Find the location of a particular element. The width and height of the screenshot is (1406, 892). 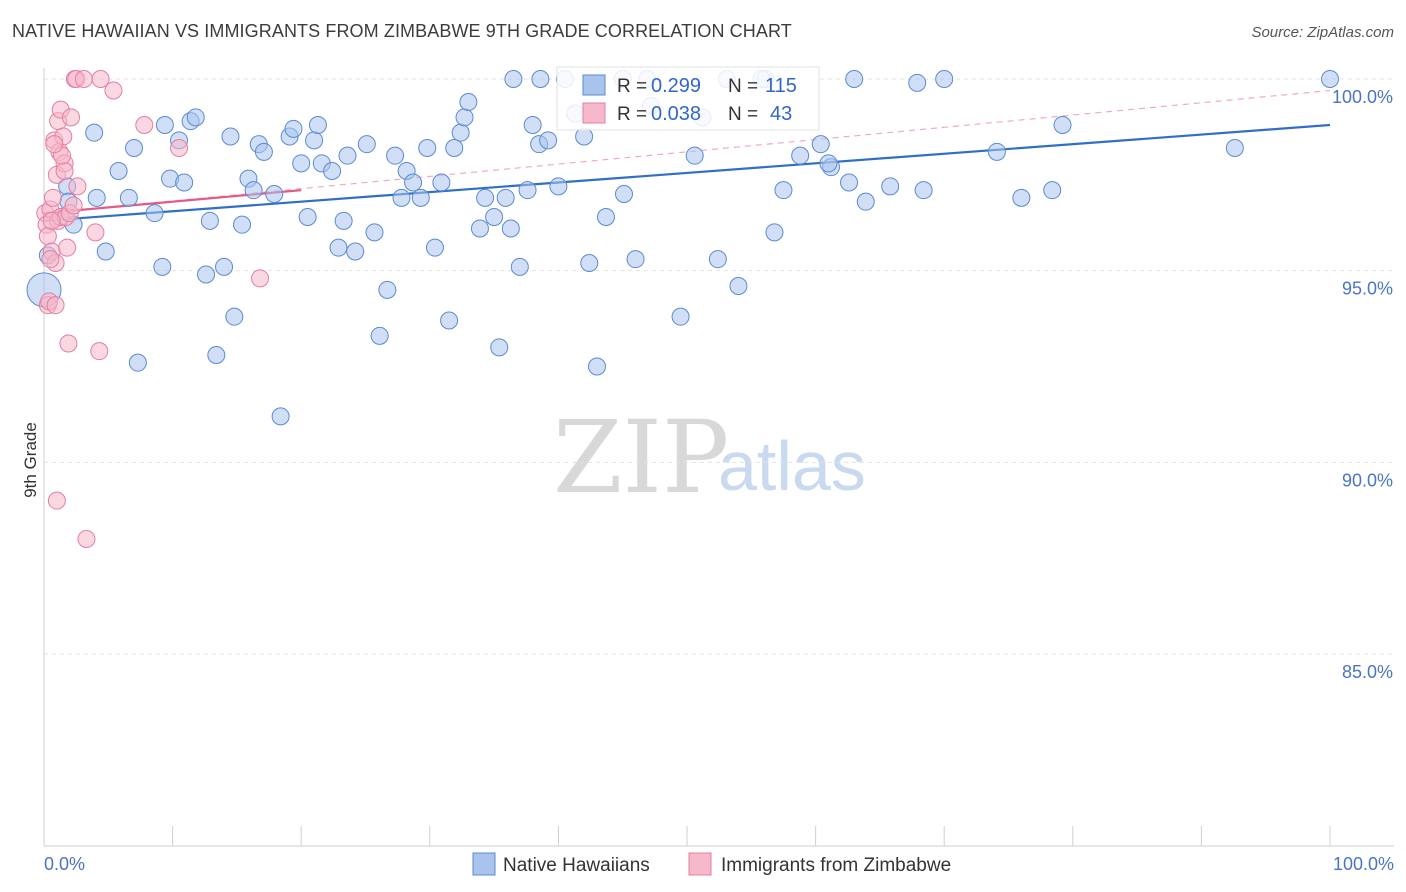

legend-r-label-1: R = is located at coordinates (632, 86).